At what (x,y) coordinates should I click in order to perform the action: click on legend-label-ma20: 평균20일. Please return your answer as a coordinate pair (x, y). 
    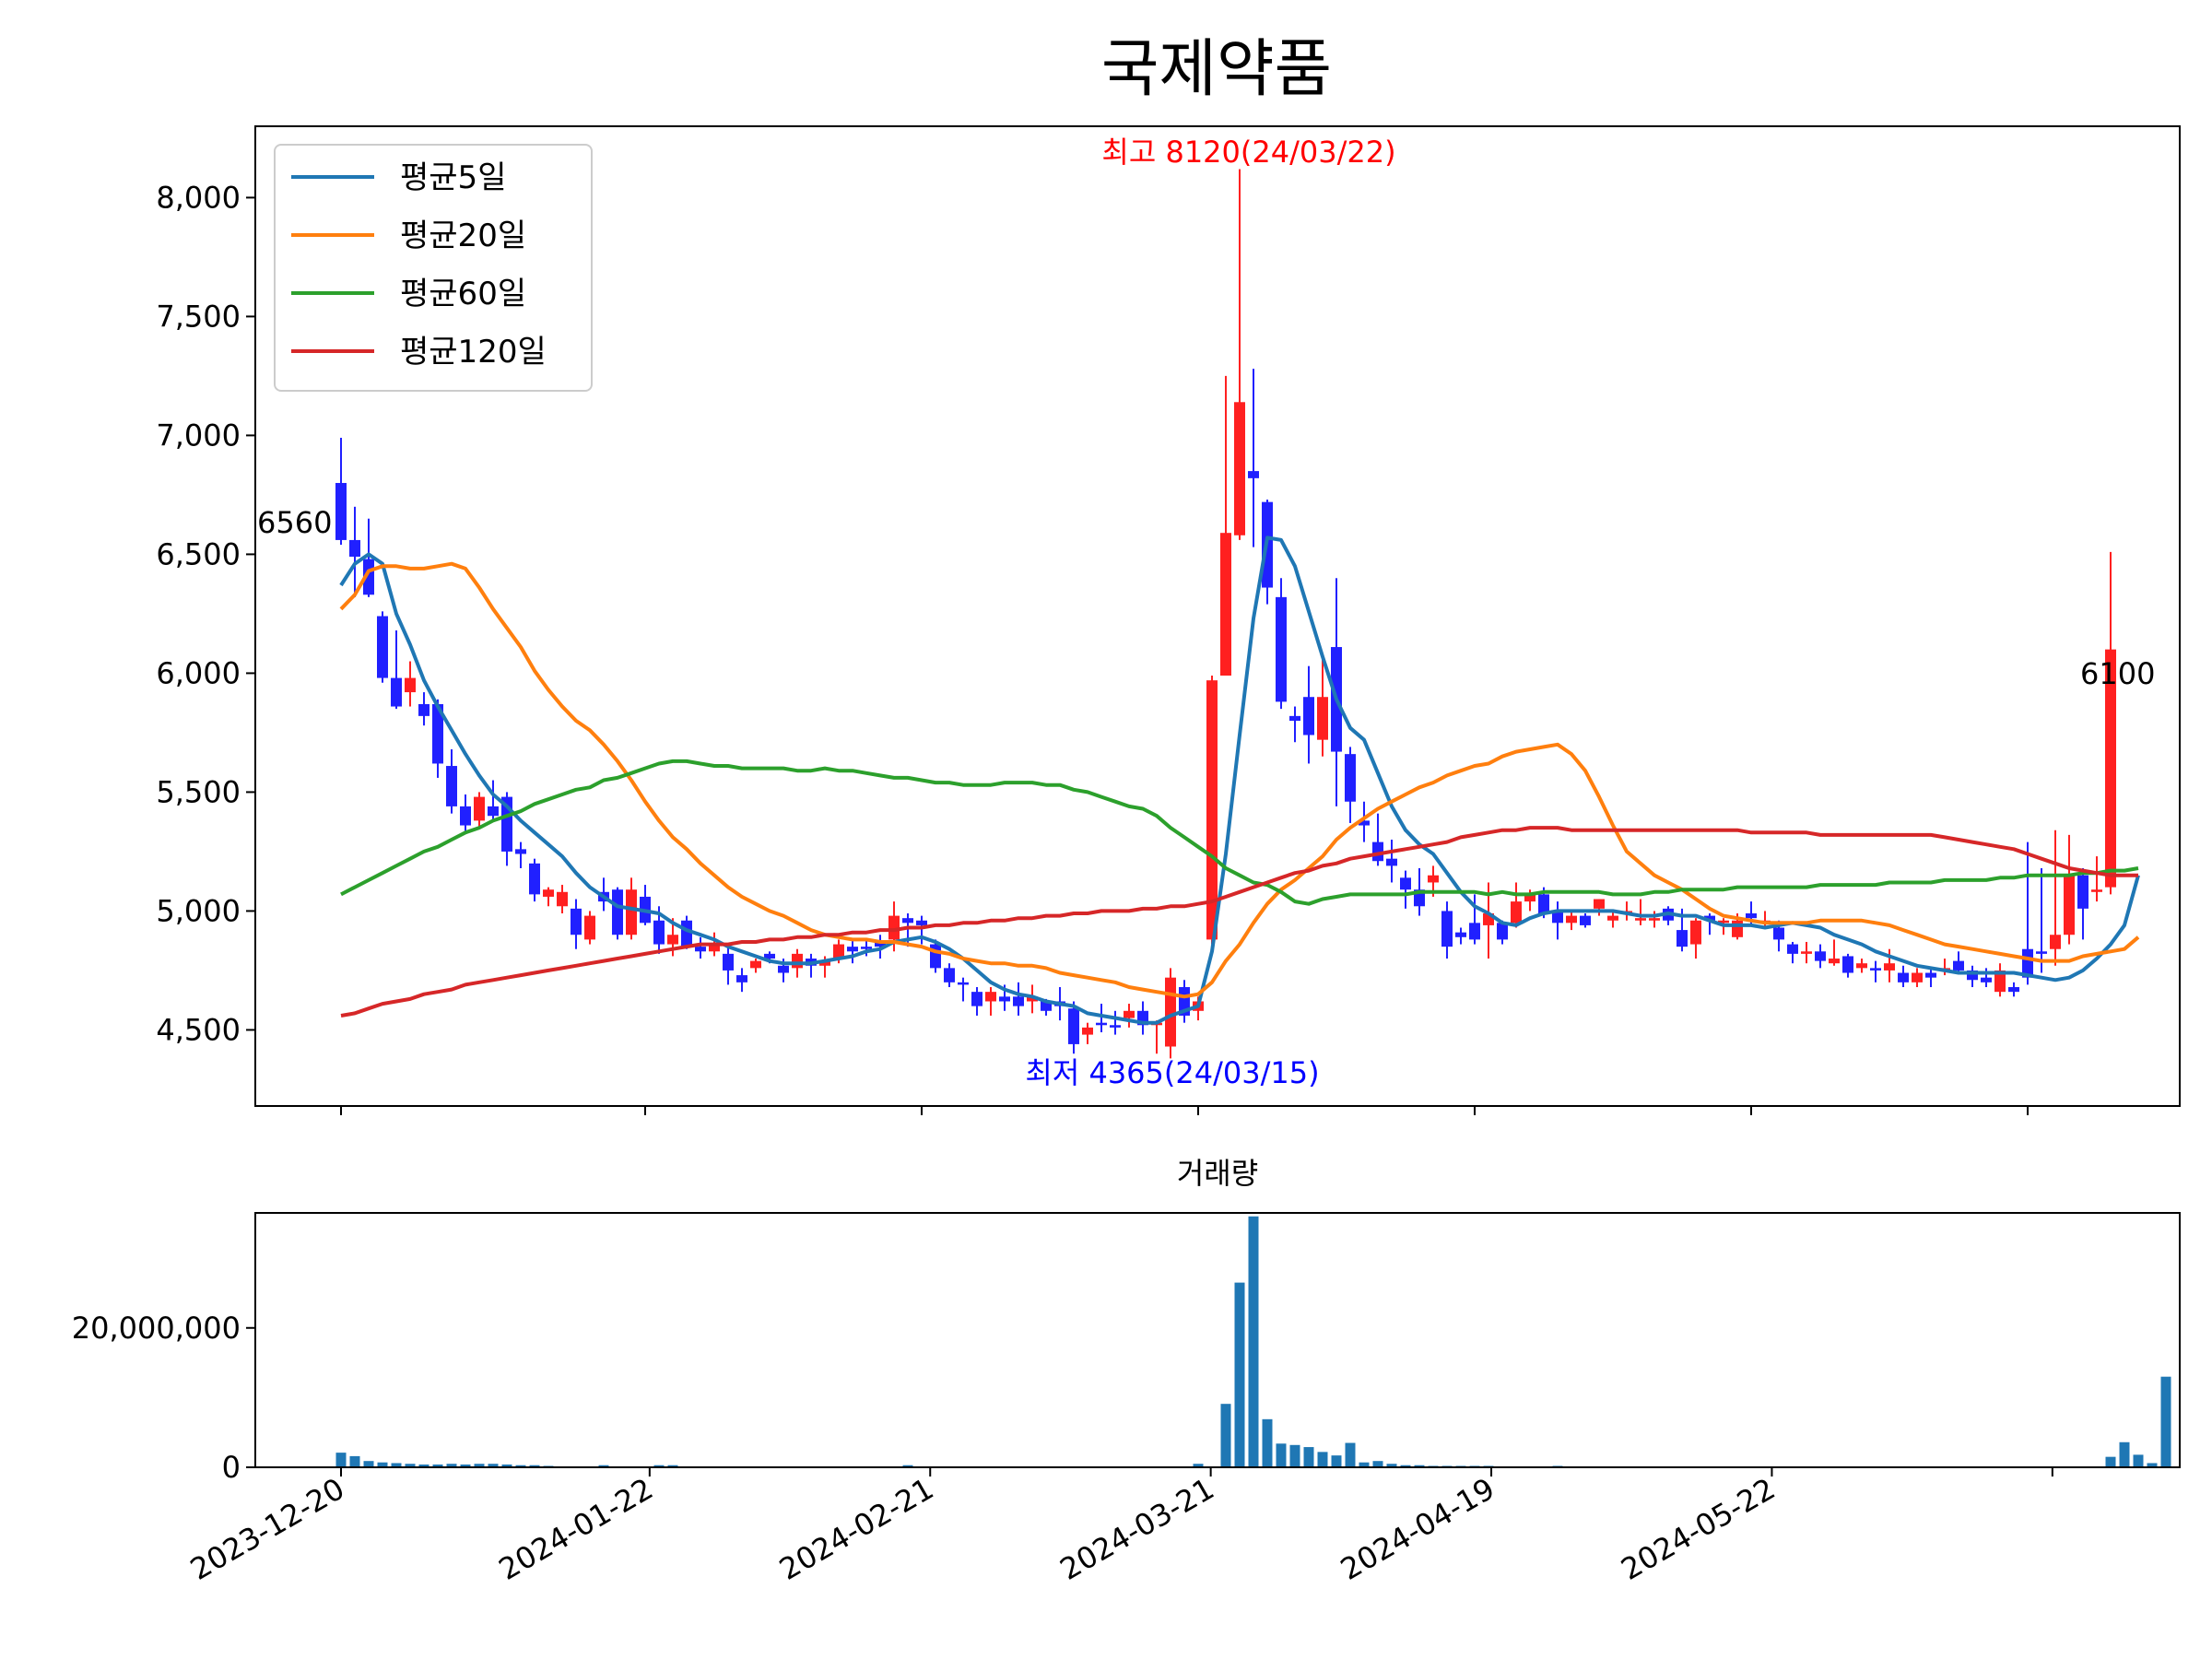
    Looking at the image, I should click on (463, 236).